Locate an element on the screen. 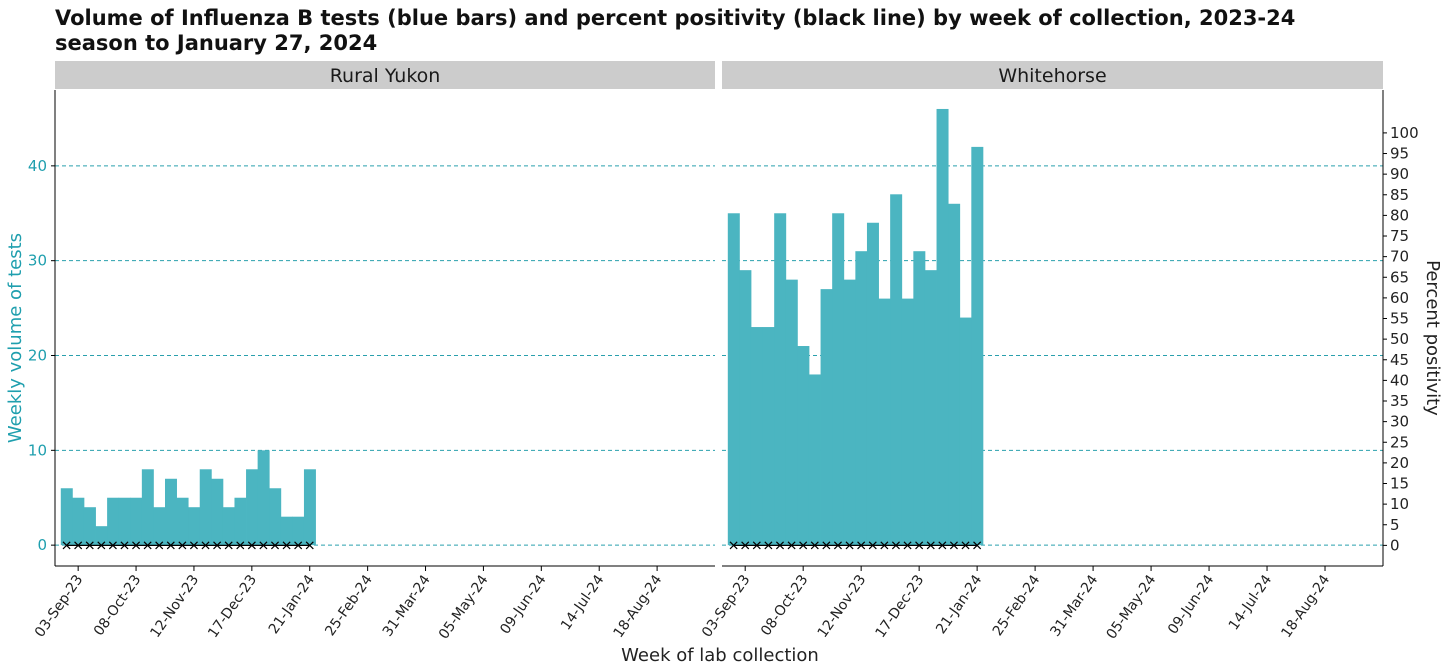 The width and height of the screenshot is (1450, 667). y-tick-label-right: 40 is located at coordinates (1399, 380).